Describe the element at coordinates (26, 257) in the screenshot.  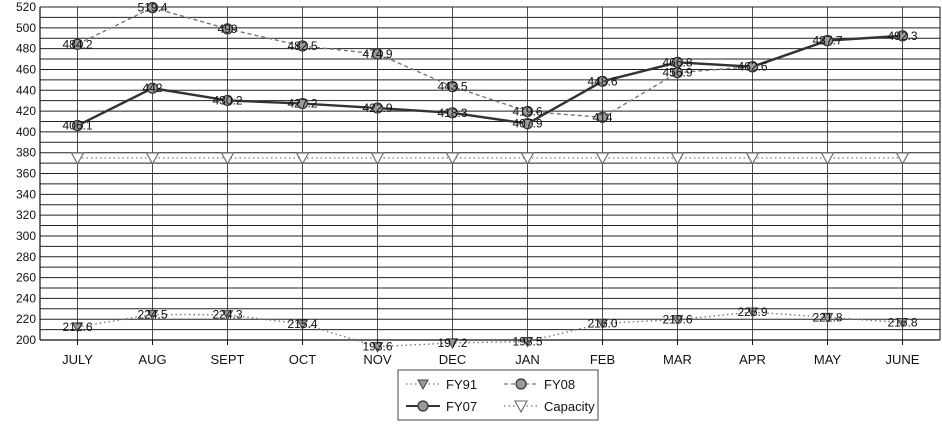
I see `y-tick-label: 280` at that location.